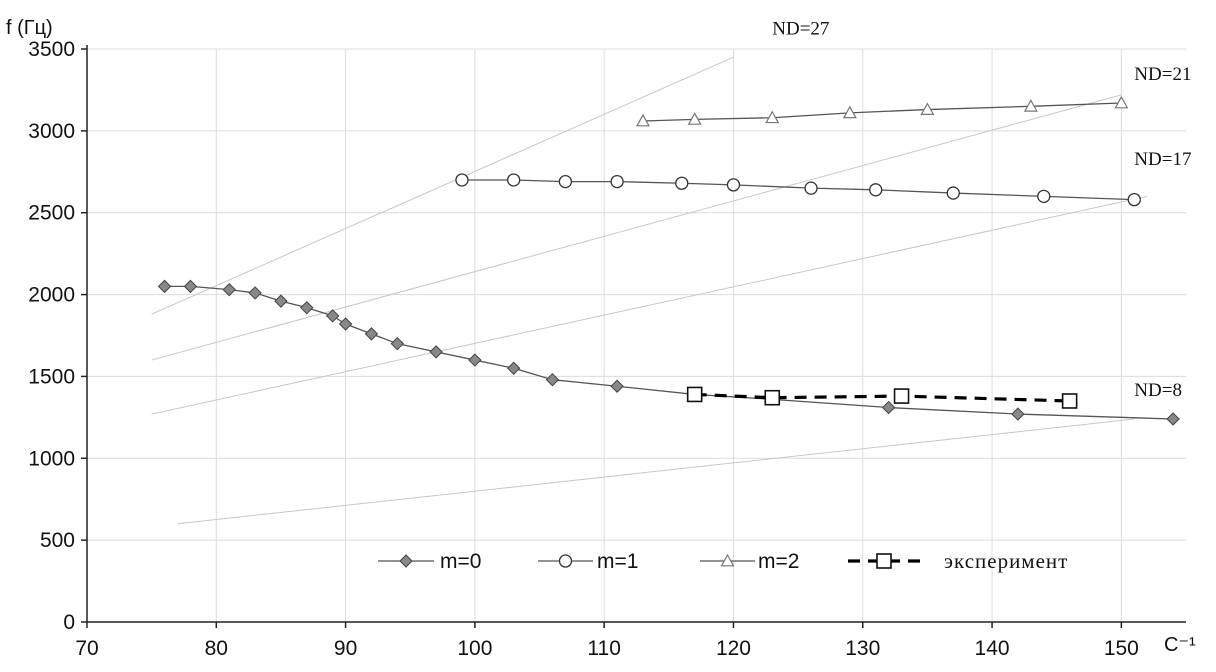 Image resolution: width=1216 pixels, height=672 pixels. I want to click on y-axis-title: f (Гц), so click(29, 28).